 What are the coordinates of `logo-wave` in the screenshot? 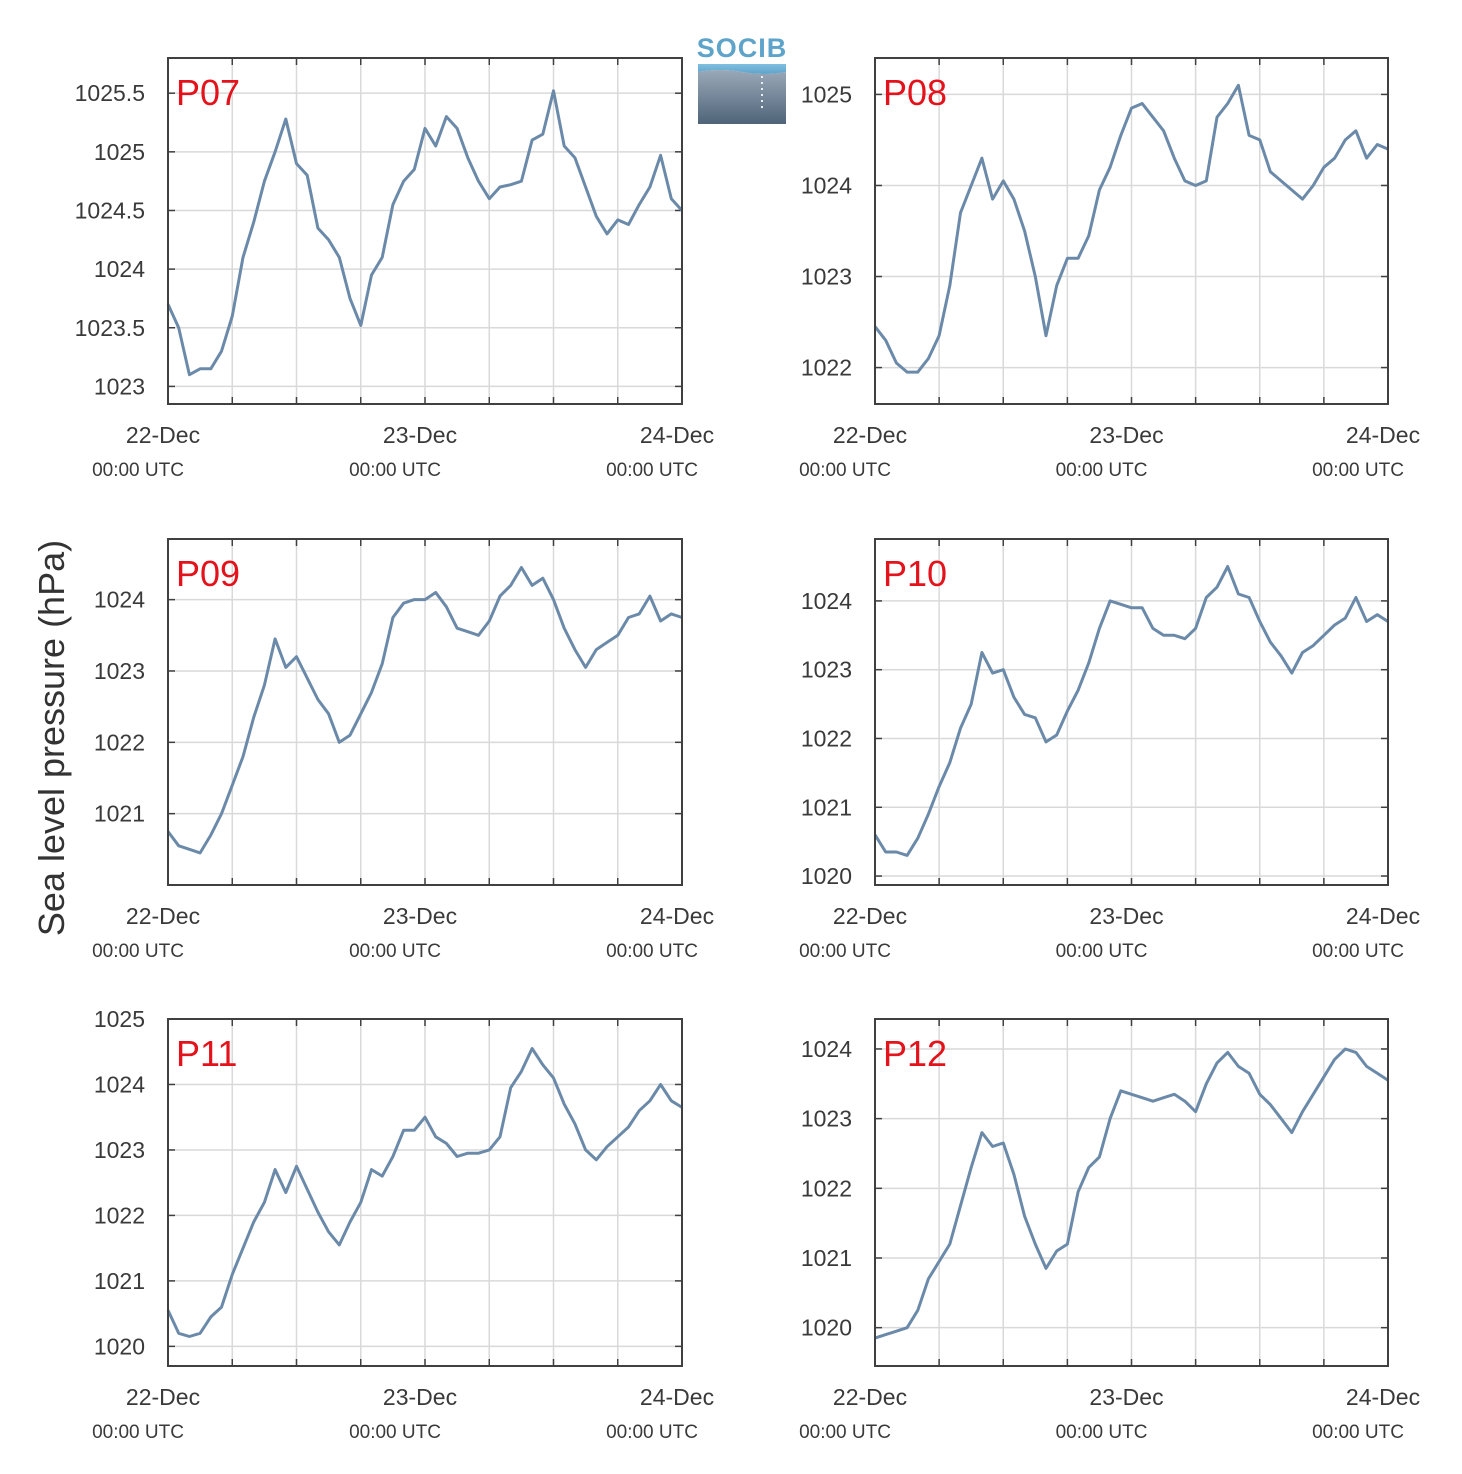 It's located at (742, 69).